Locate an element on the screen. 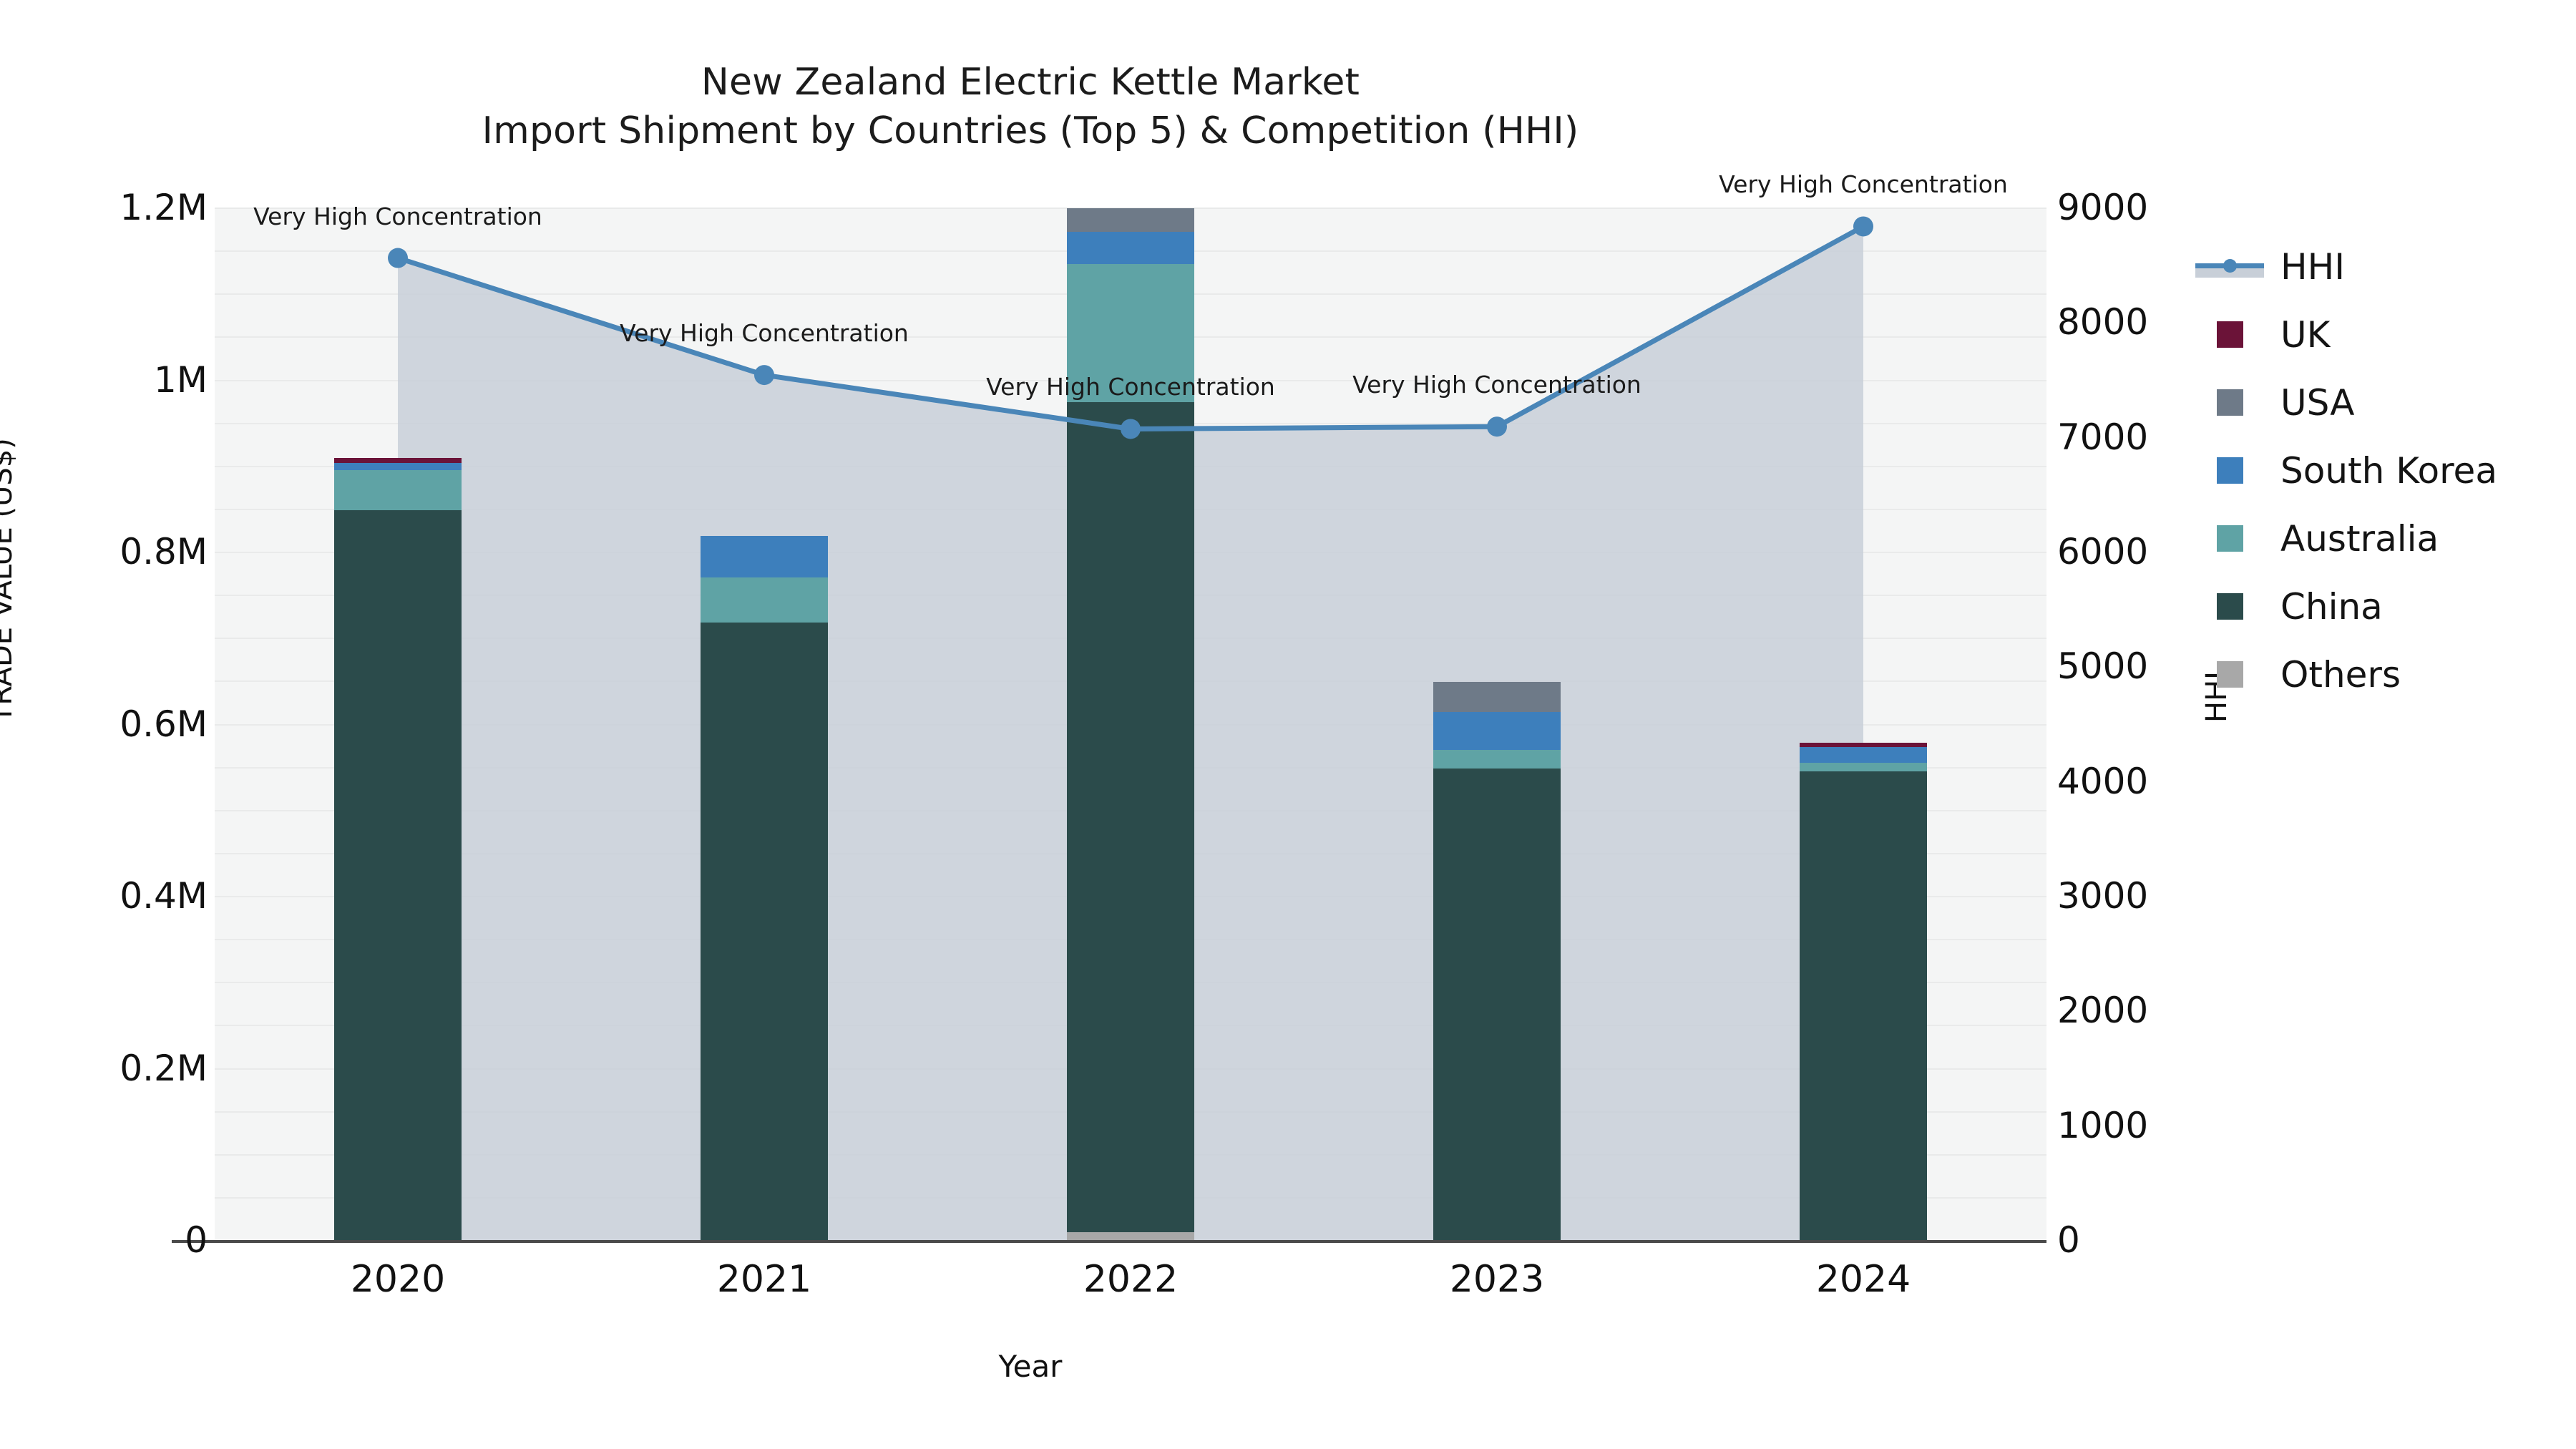 Image resolution: width=2576 pixels, height=1449 pixels. legend-label: China is located at coordinates (2331, 606).